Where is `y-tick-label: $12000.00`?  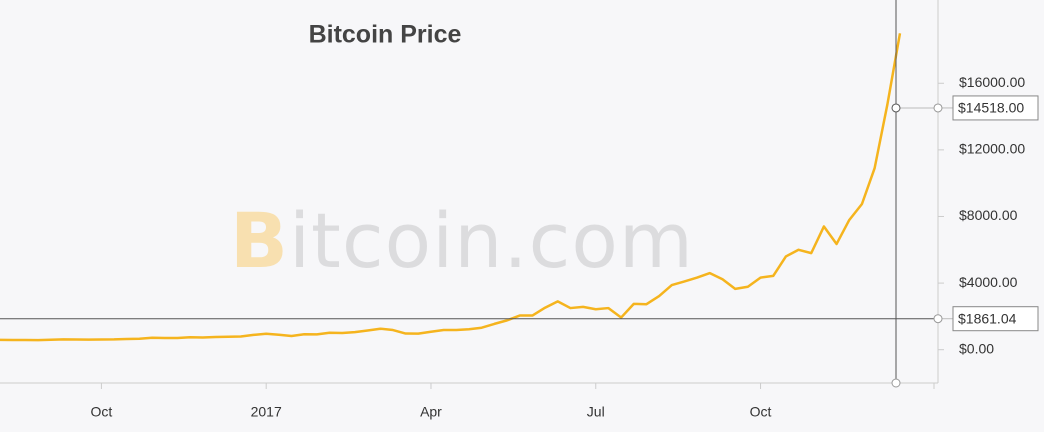
y-tick-label: $12000.00 is located at coordinates (992, 149).